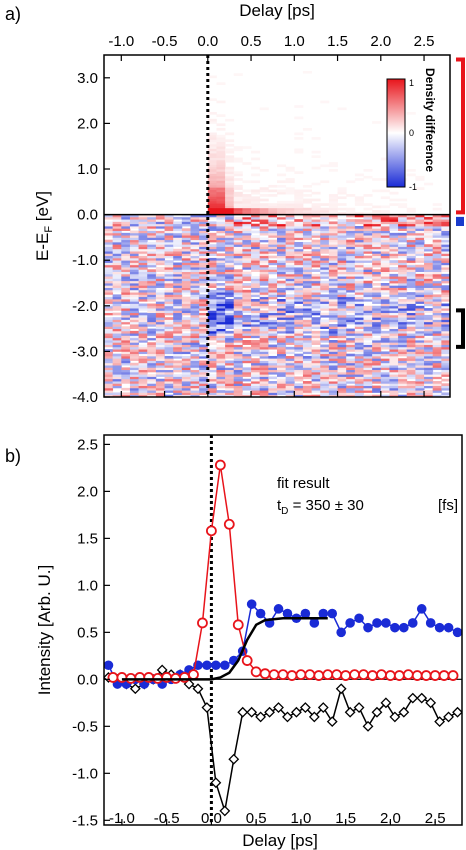 The width and height of the screenshot is (466, 850). Describe the element at coordinates (390, 818) in the screenshot. I see `x-tick-label: 2.0` at that location.